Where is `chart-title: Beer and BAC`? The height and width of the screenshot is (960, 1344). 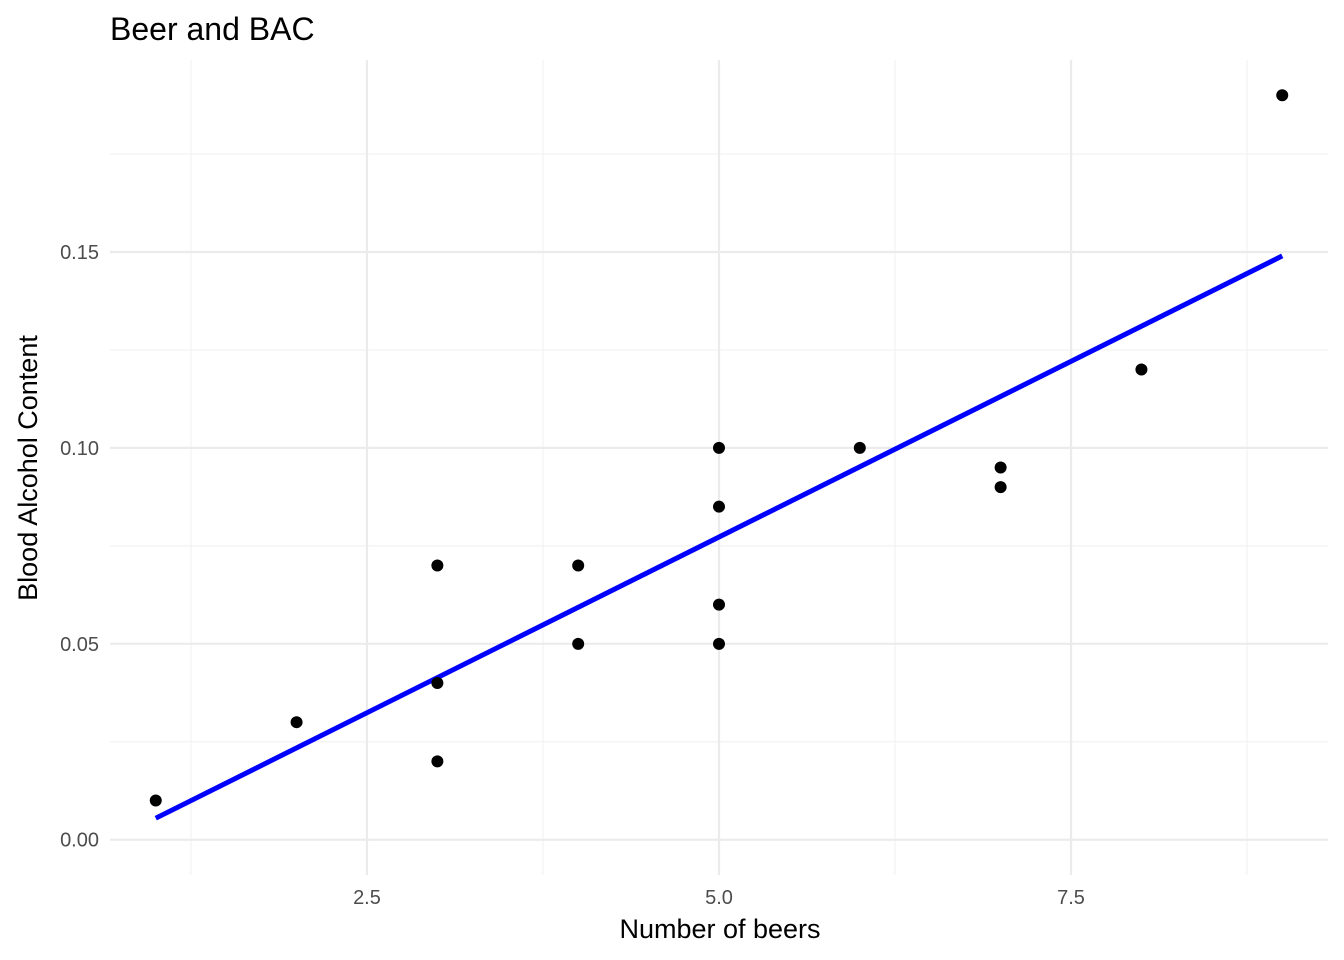
chart-title: Beer and BAC is located at coordinates (212, 29).